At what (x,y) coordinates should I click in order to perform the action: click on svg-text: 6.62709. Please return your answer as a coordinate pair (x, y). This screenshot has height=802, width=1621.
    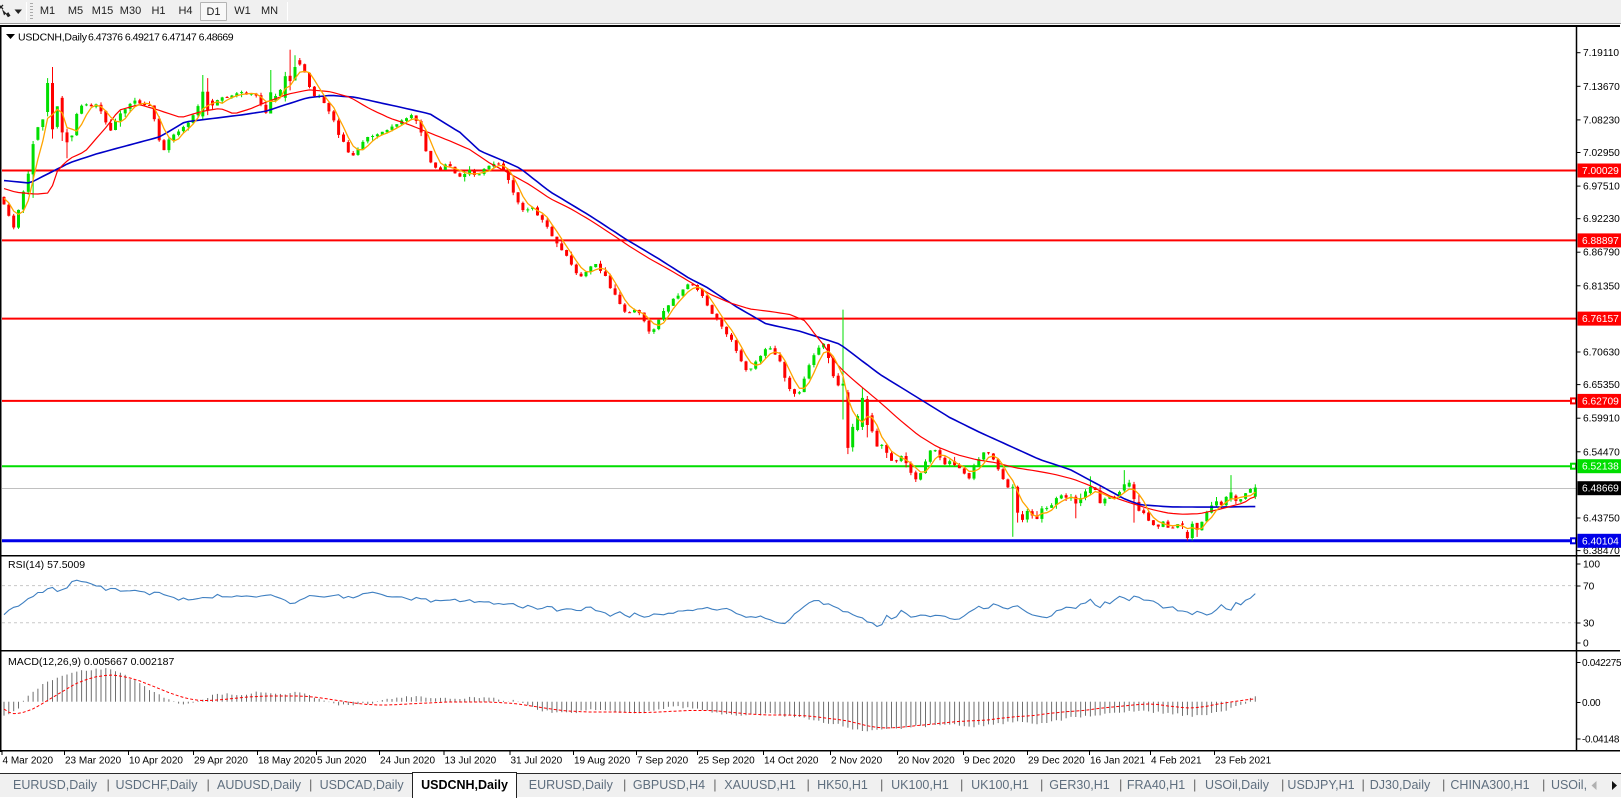
    Looking at the image, I should click on (1600, 401).